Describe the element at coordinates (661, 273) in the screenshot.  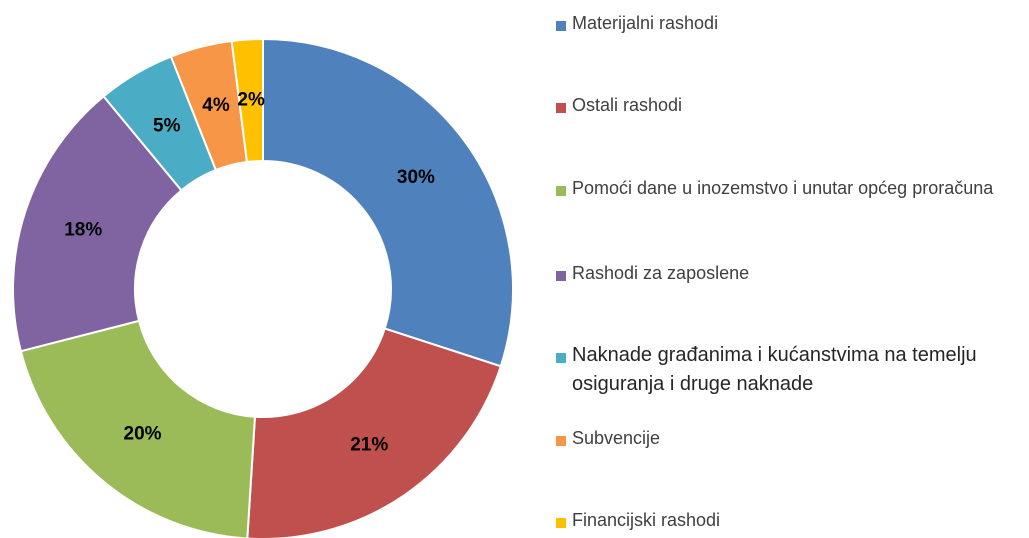
I see `legend-label: Rashodi za zaposlene` at that location.